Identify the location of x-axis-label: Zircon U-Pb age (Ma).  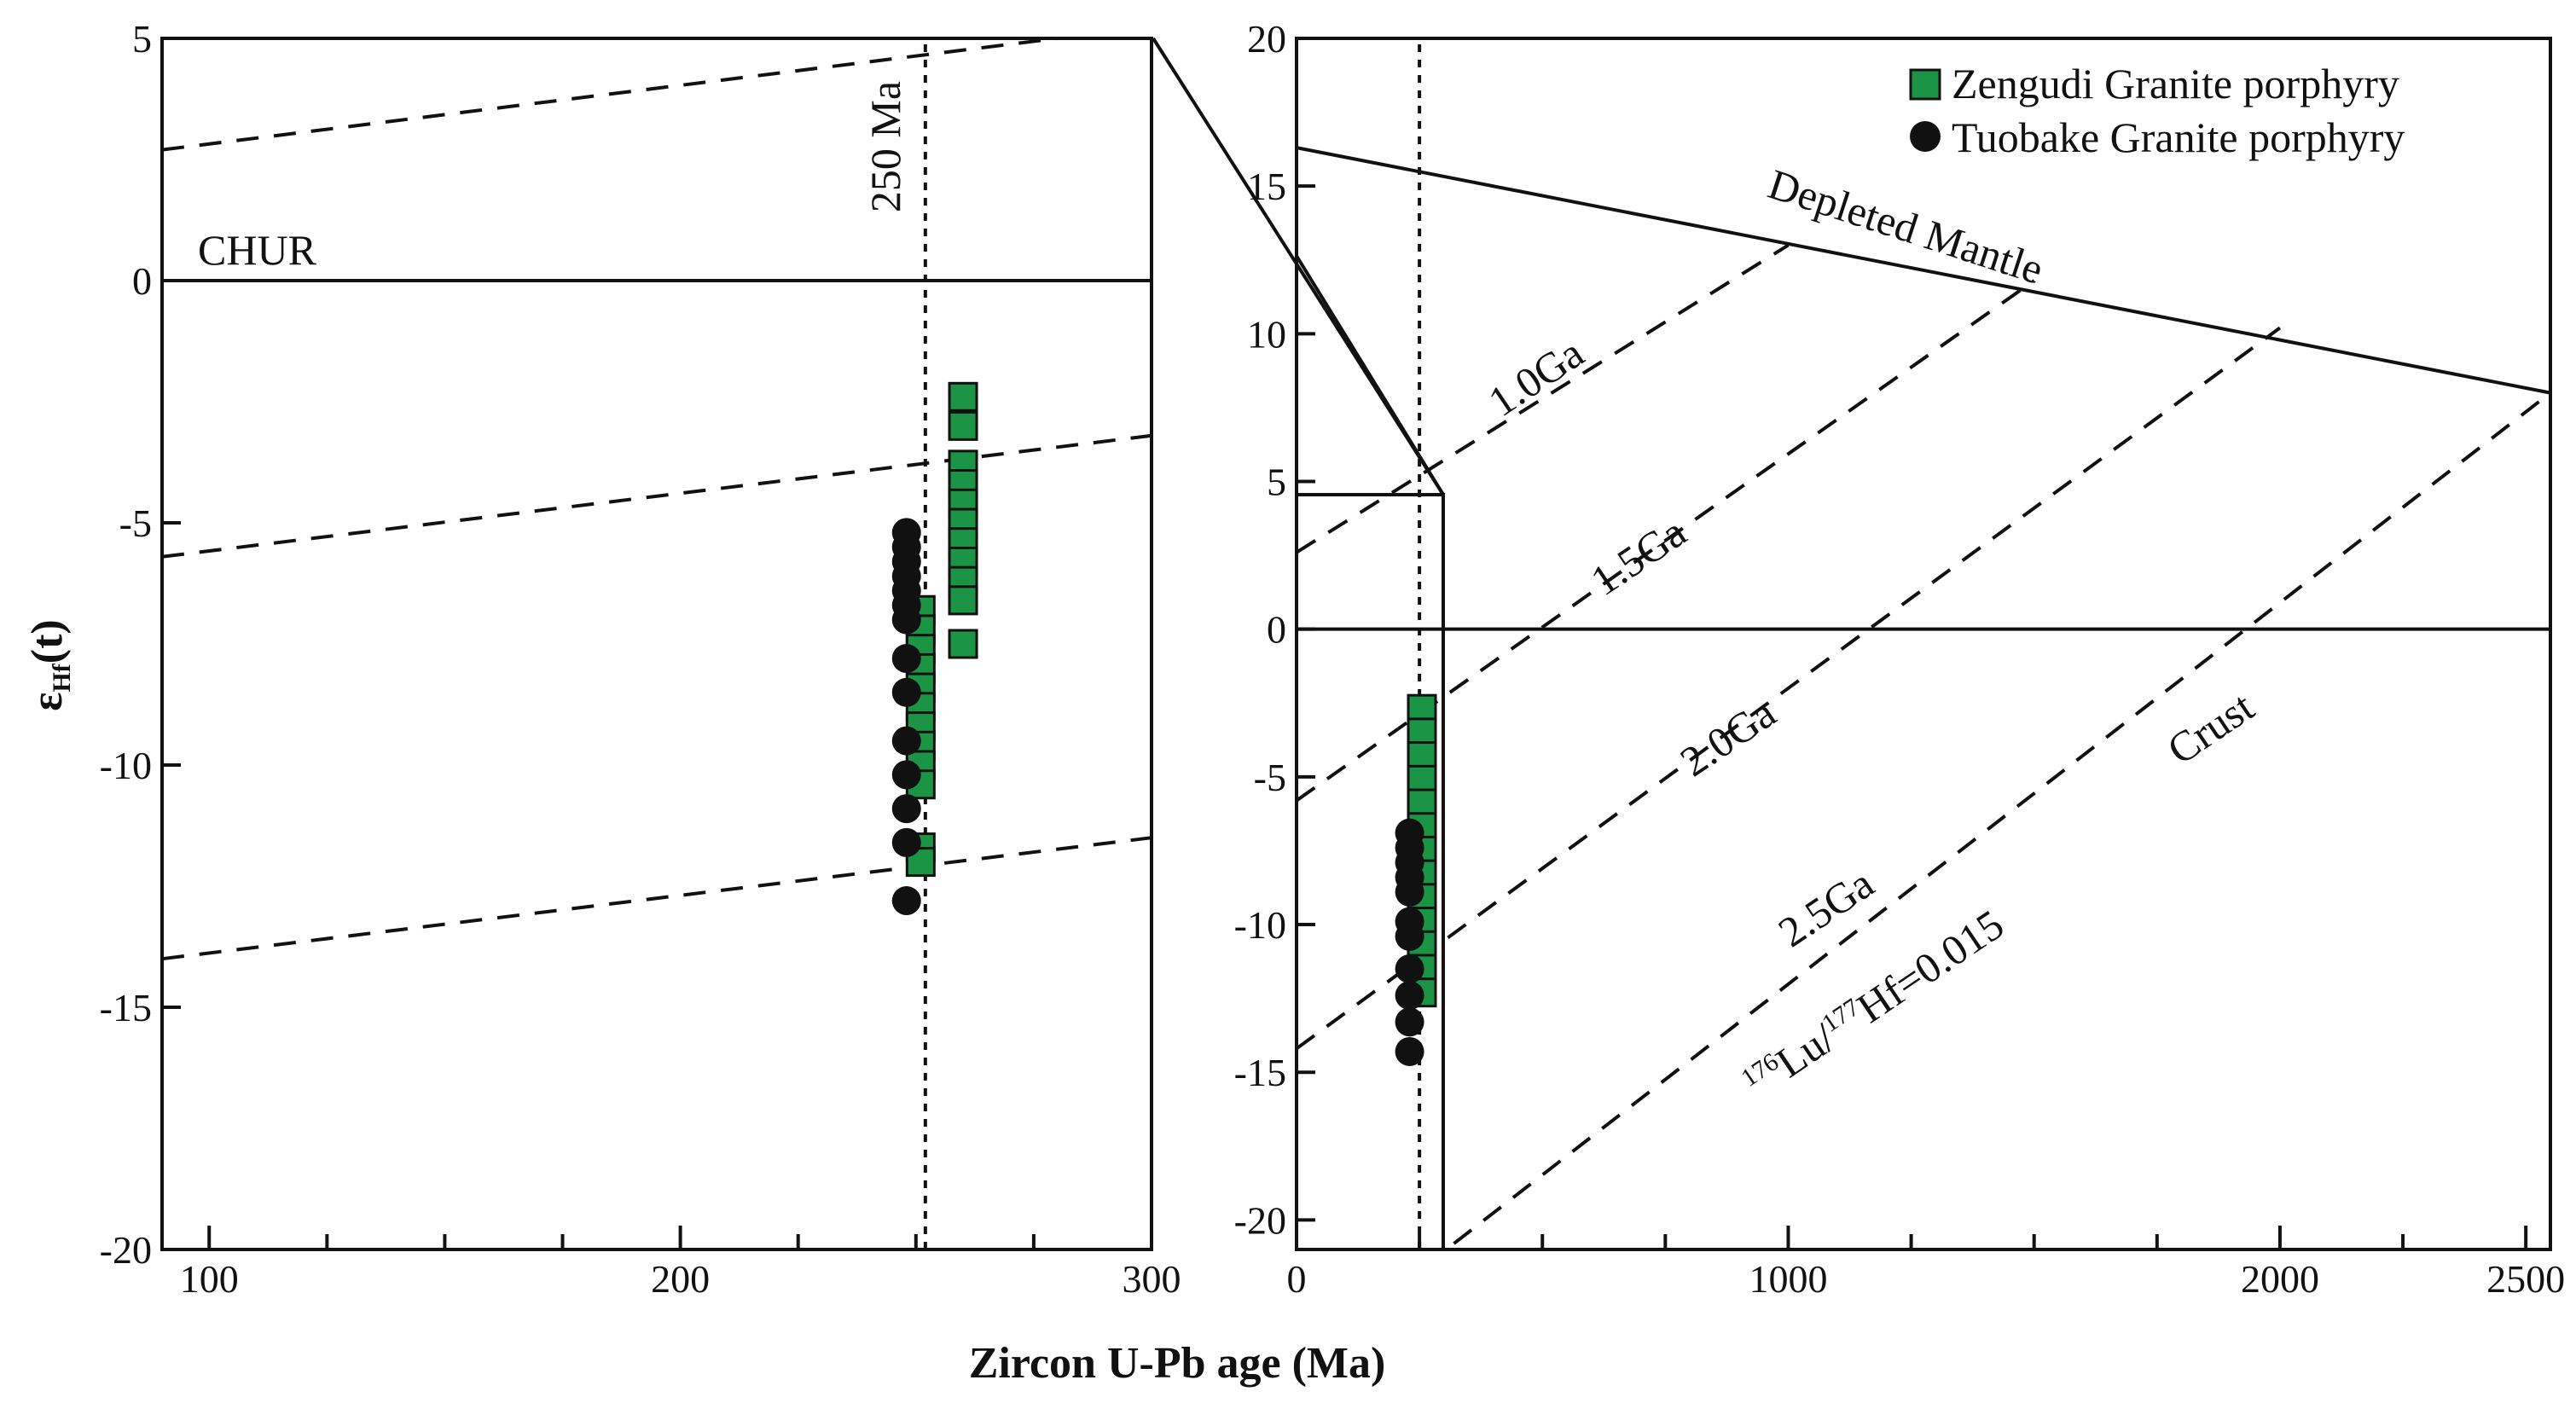
(1177, 1363).